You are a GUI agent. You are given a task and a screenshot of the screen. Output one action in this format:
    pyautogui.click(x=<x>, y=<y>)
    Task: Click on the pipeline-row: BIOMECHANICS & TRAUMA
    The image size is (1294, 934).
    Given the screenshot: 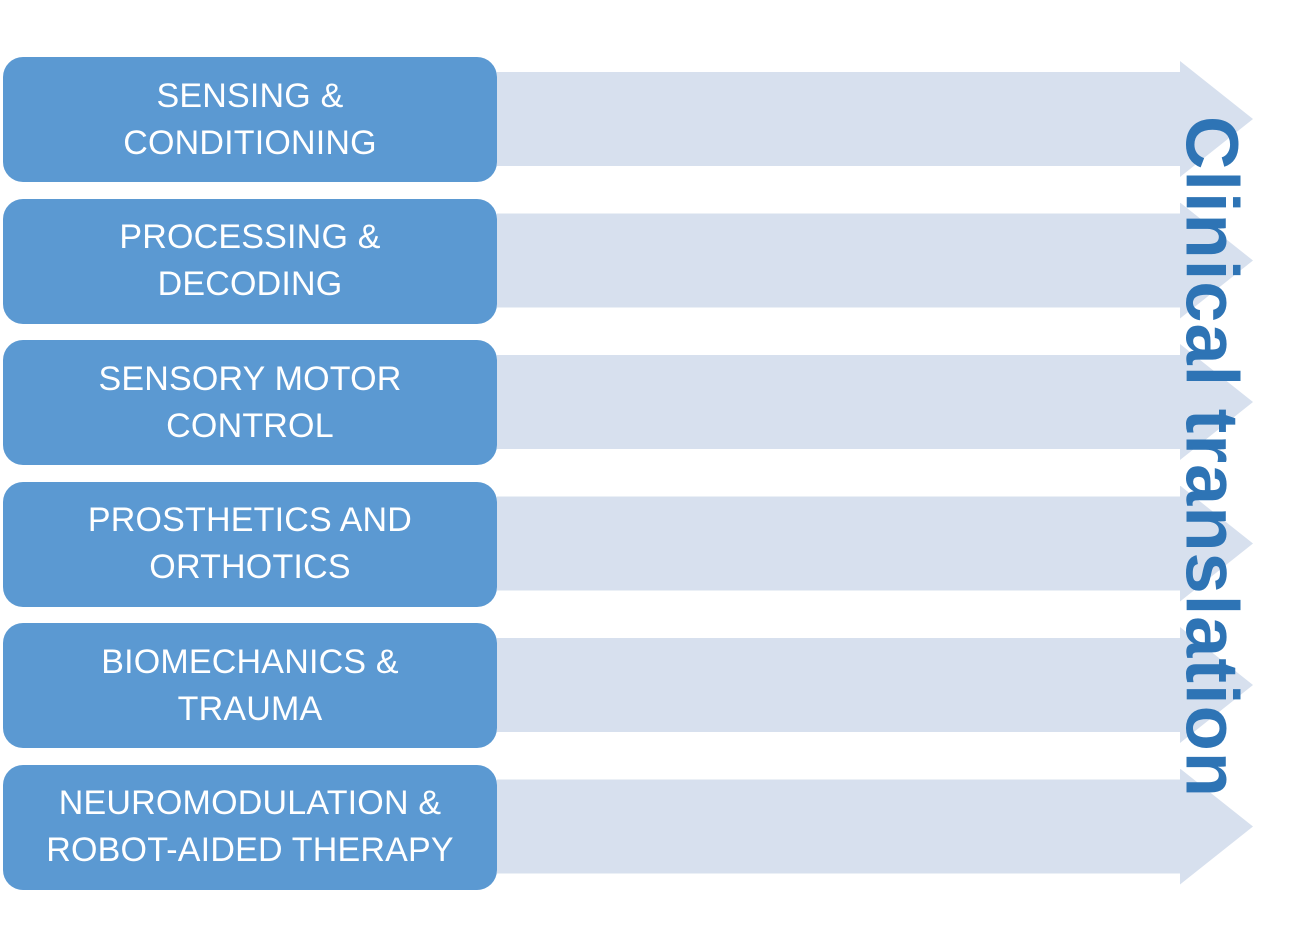 What is the action you would take?
    pyautogui.click(x=647, y=685)
    